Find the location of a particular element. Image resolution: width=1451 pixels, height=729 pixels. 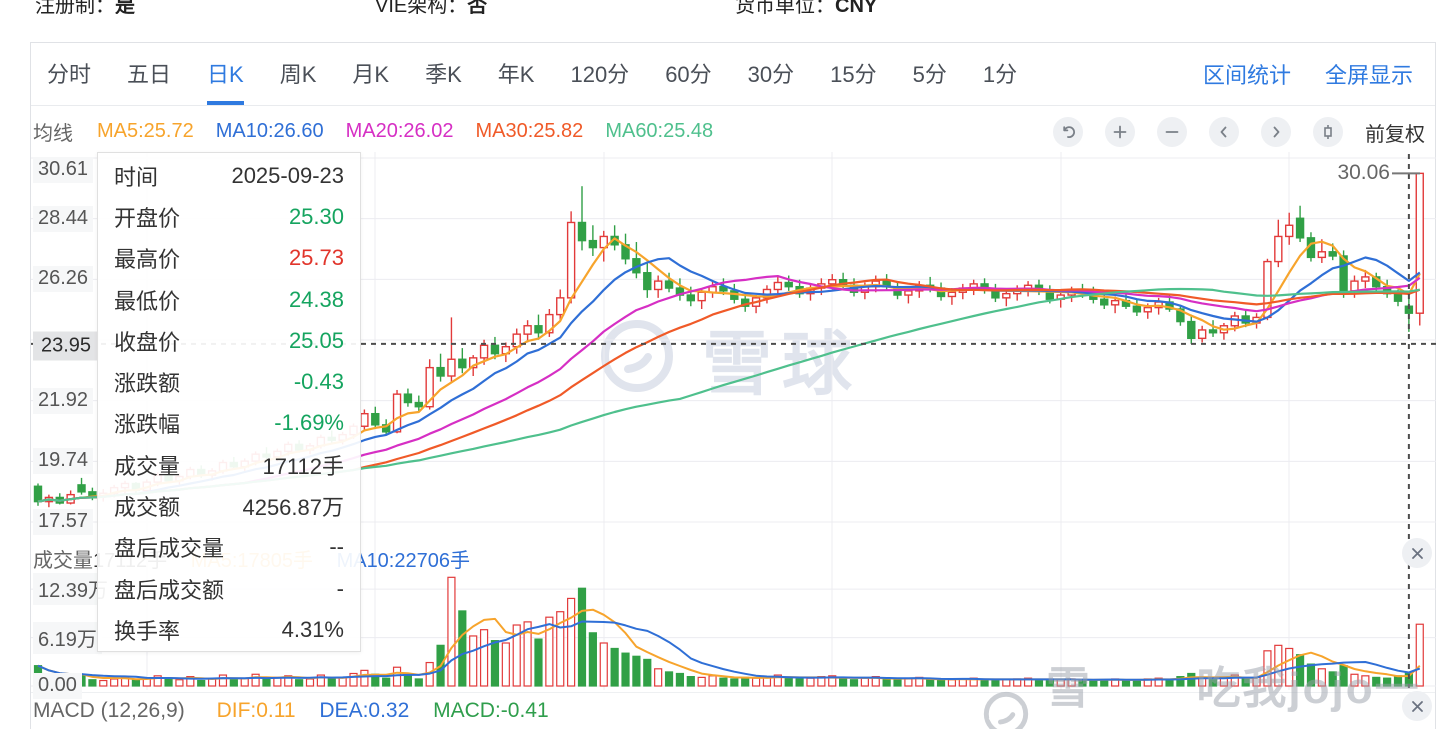

price-axis-label: 28.44 is located at coordinates (63, 218).